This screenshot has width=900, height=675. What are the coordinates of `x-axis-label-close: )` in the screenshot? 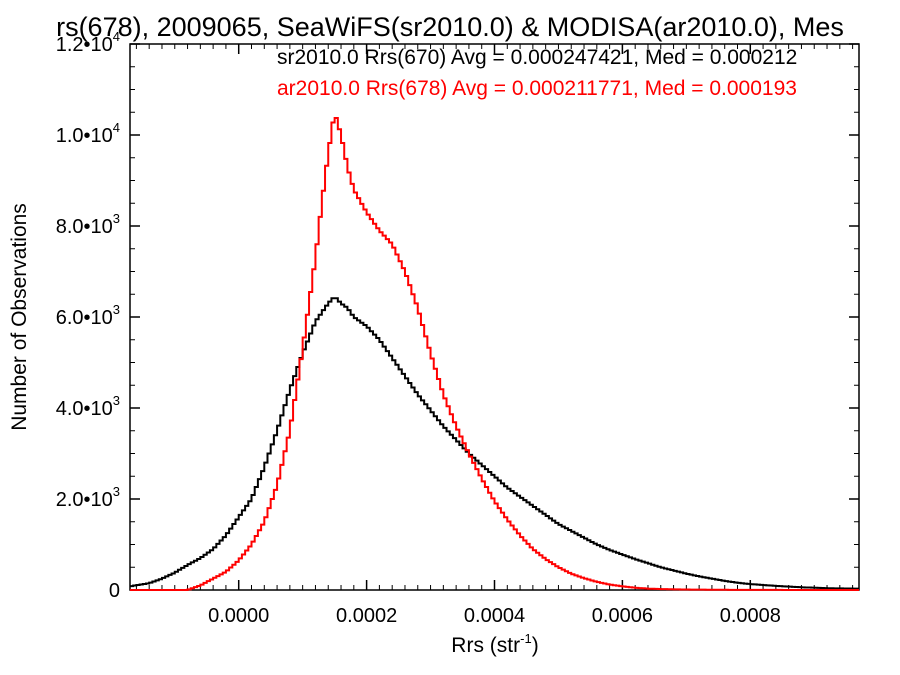 It's located at (535, 645).